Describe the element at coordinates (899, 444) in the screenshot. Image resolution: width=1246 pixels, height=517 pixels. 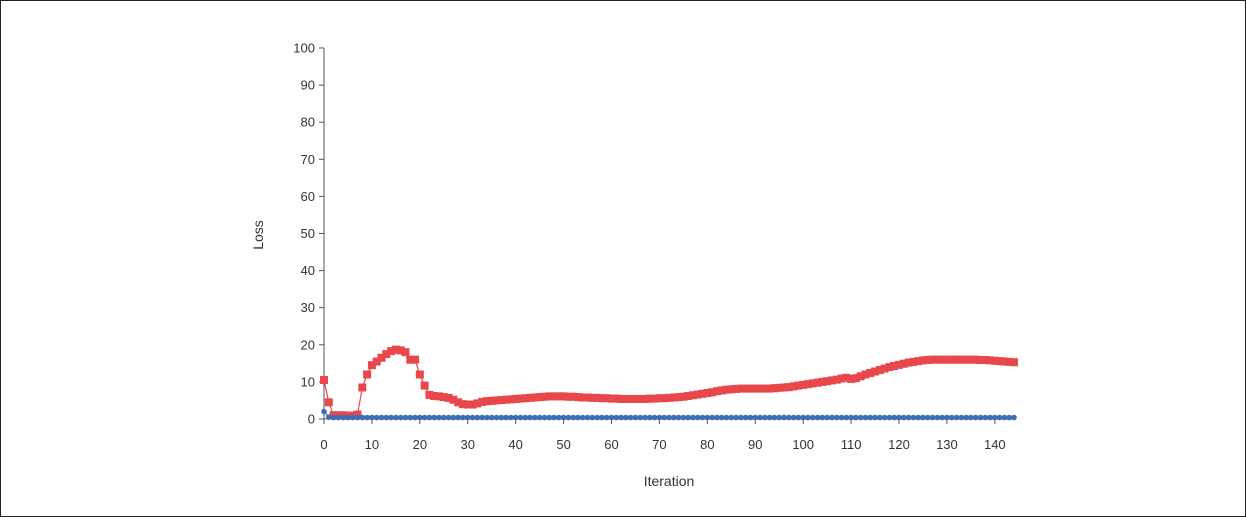
I see `x-tick-label: 120` at that location.